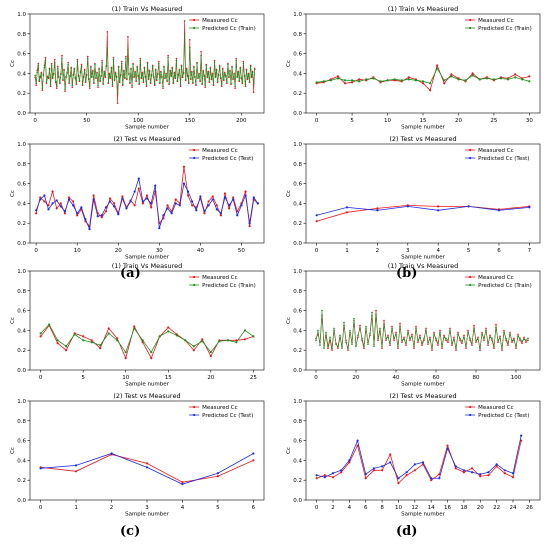  Describe the element at coordinates (480, 508) in the screenshot. I see `x-tick-label: 20` at that location.